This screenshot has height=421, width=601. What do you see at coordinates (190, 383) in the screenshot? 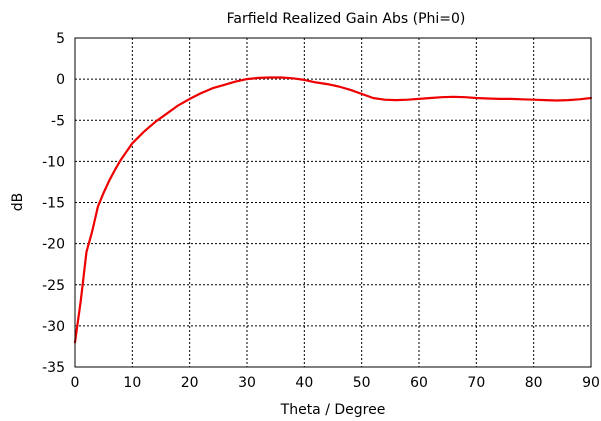
I see `x-tick-label: 20` at bounding box center [190, 383].